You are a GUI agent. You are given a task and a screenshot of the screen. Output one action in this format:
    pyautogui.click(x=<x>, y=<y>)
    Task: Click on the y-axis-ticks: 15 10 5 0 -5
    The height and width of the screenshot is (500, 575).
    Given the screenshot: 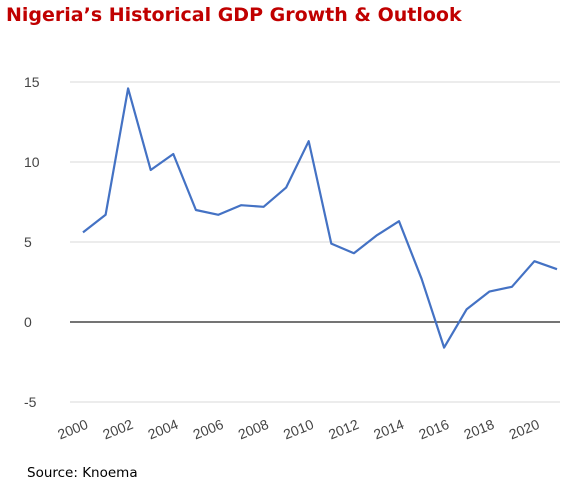 What is the action you would take?
    pyautogui.click(x=32, y=242)
    